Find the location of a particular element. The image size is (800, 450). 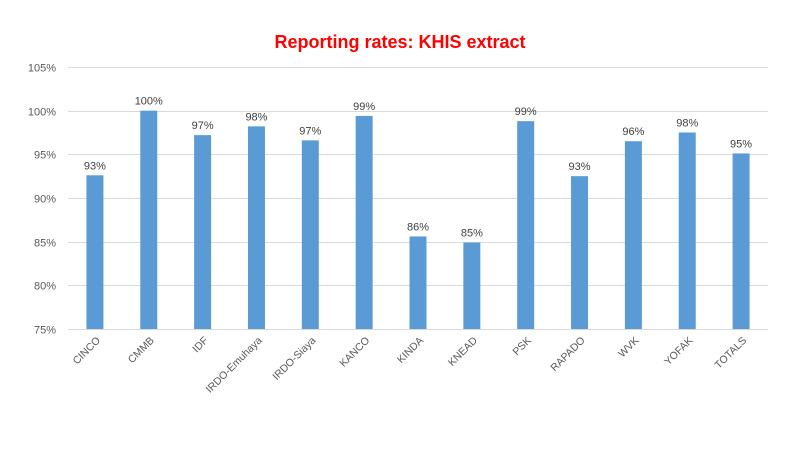

y-tick-label: 90% is located at coordinates (45, 200).